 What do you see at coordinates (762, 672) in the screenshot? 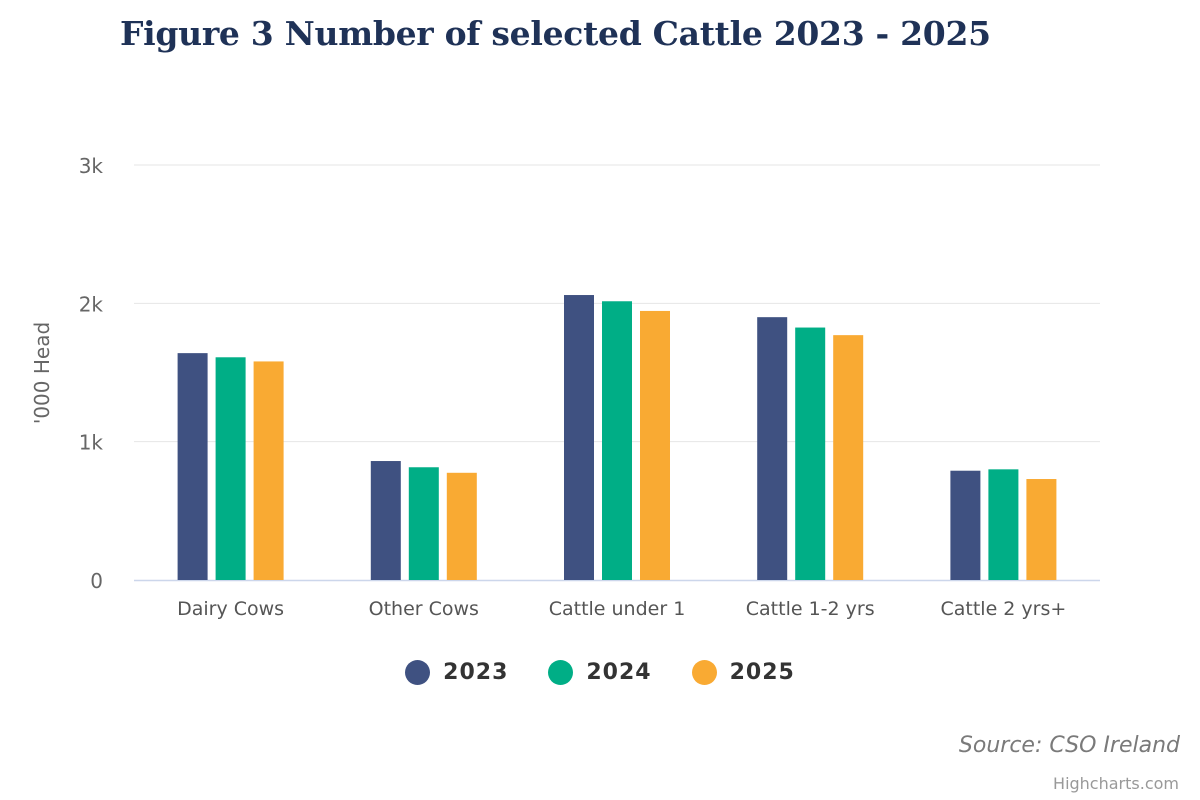
I see `legend-label: 2025` at bounding box center [762, 672].